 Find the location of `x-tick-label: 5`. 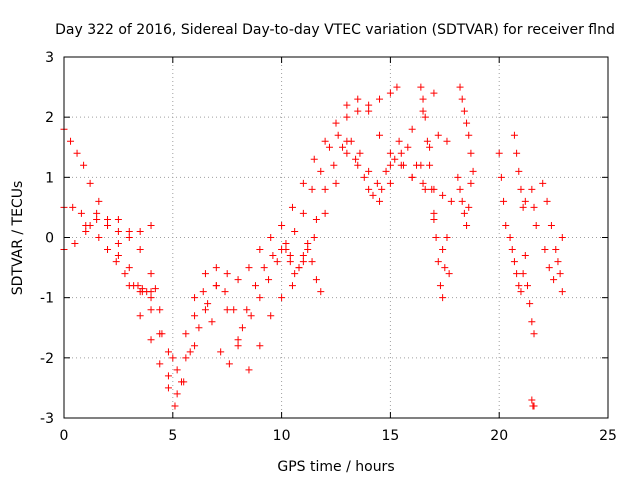

x-tick-label: 5 is located at coordinates (172, 436).